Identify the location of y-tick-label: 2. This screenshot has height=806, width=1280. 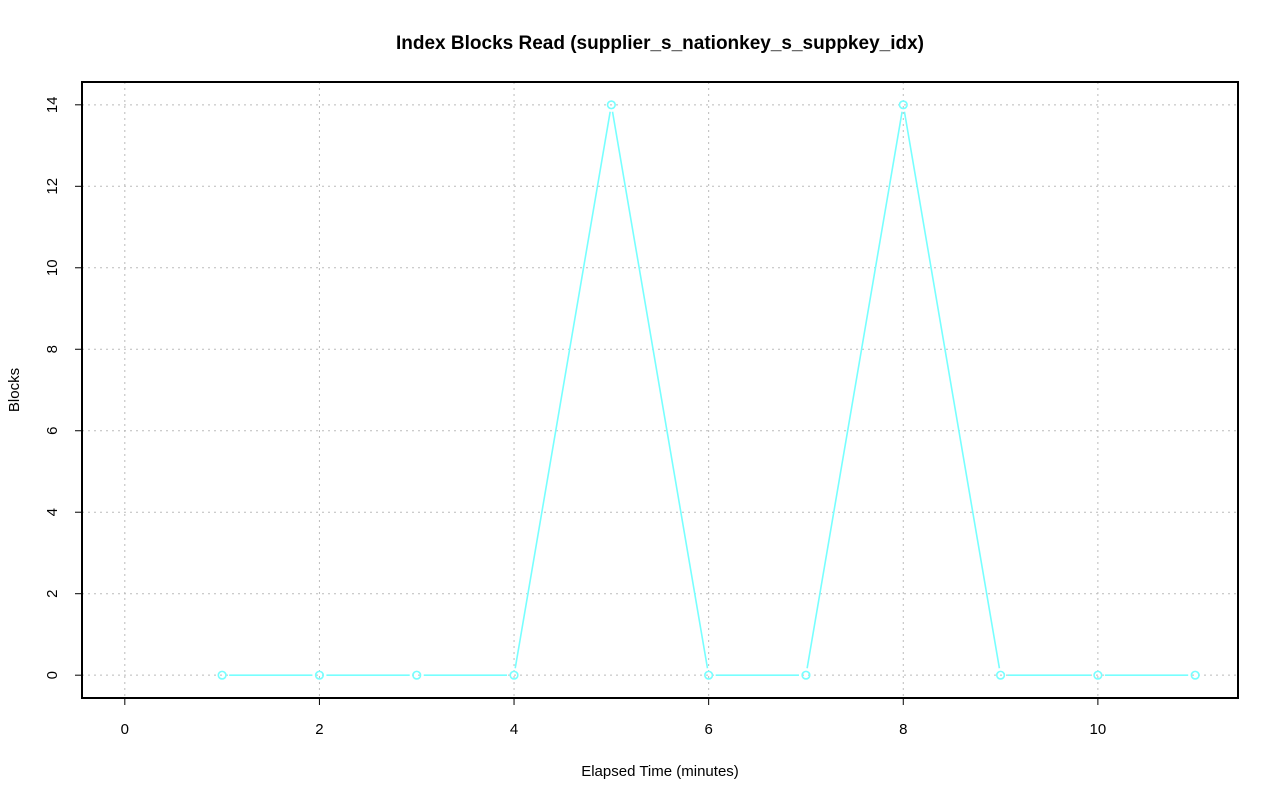
(52, 594).